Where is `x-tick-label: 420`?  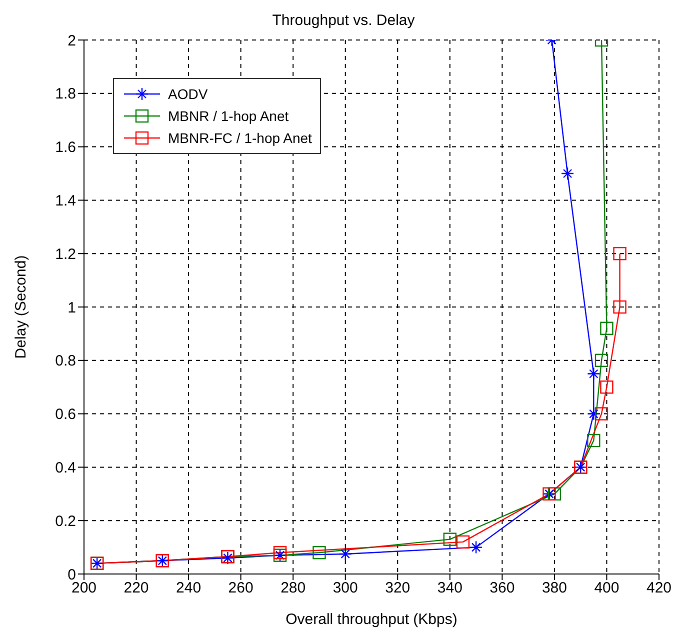
x-tick-label: 420 is located at coordinates (659, 588).